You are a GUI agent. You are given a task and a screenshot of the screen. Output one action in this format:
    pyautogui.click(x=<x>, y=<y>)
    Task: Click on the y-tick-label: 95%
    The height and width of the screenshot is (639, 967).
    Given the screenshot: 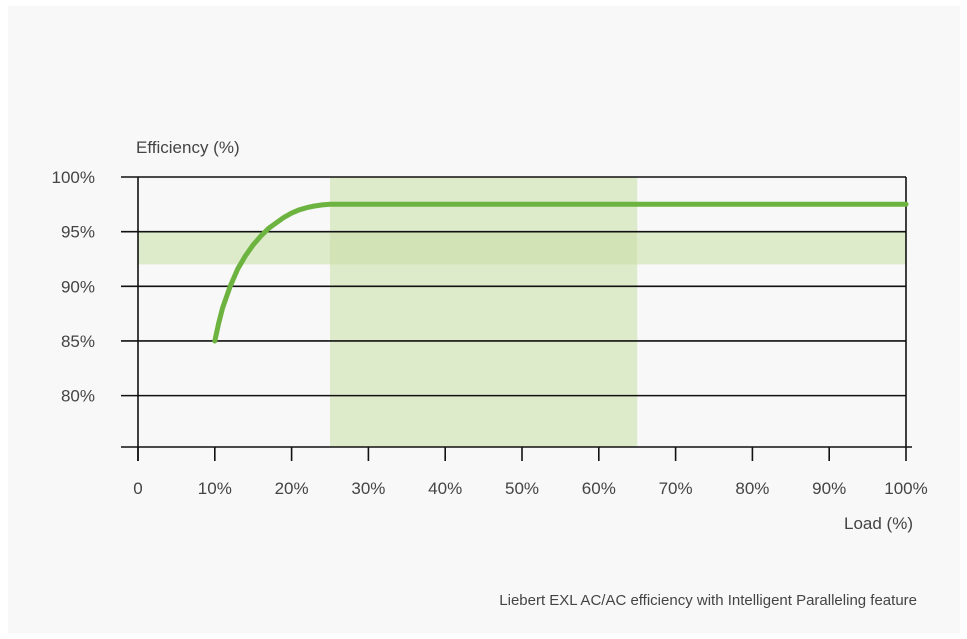 What is the action you would take?
    pyautogui.click(x=78, y=232)
    